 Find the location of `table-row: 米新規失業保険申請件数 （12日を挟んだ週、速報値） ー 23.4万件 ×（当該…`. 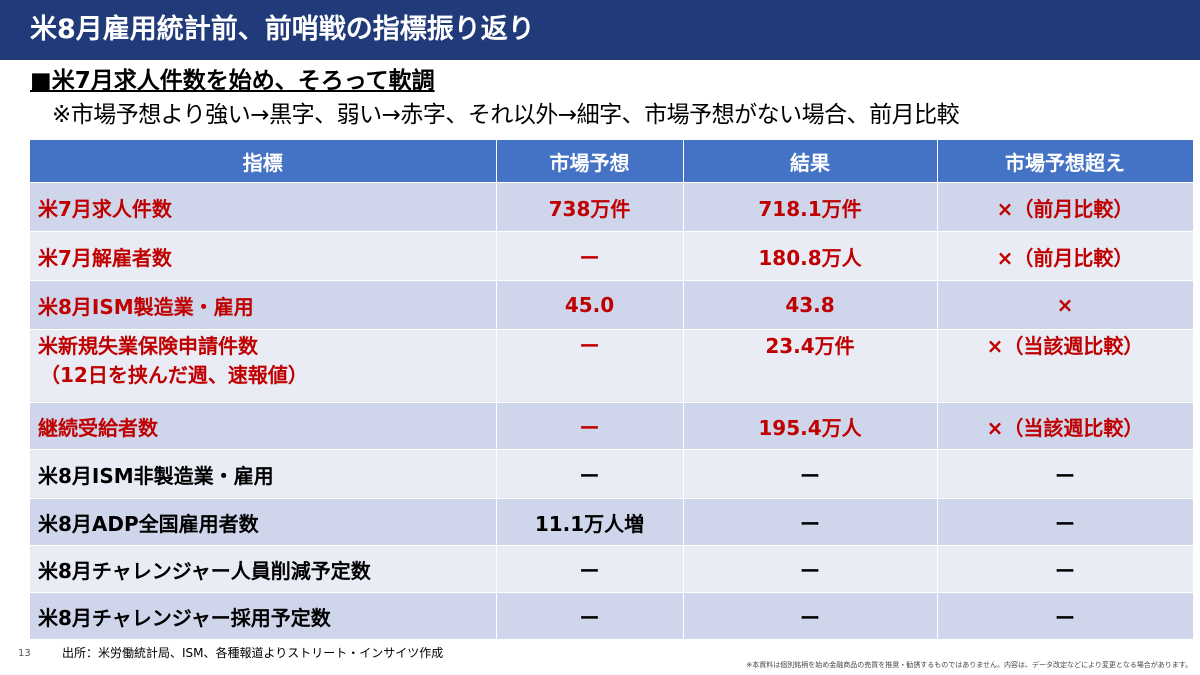

table-row: 米新規失業保険申請件数 （12日を挟んだ週、速報値） ー 23.4万件 ×（当該… is located at coordinates (612, 366).